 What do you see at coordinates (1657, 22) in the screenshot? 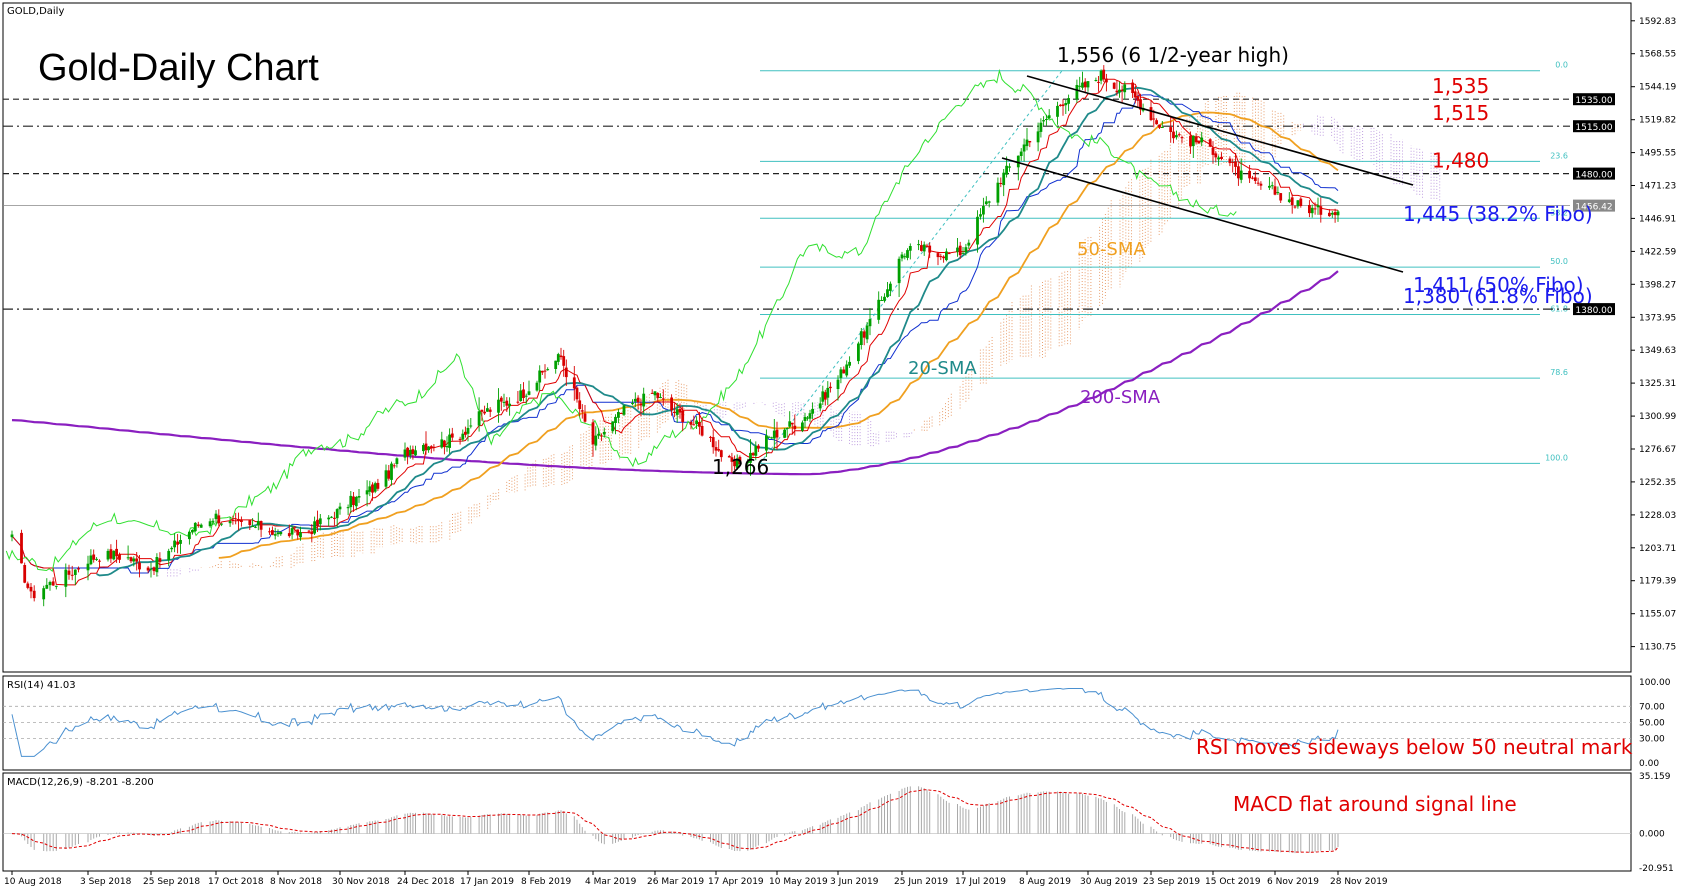
I see `price-tick-label: 1592.83` at bounding box center [1657, 22].